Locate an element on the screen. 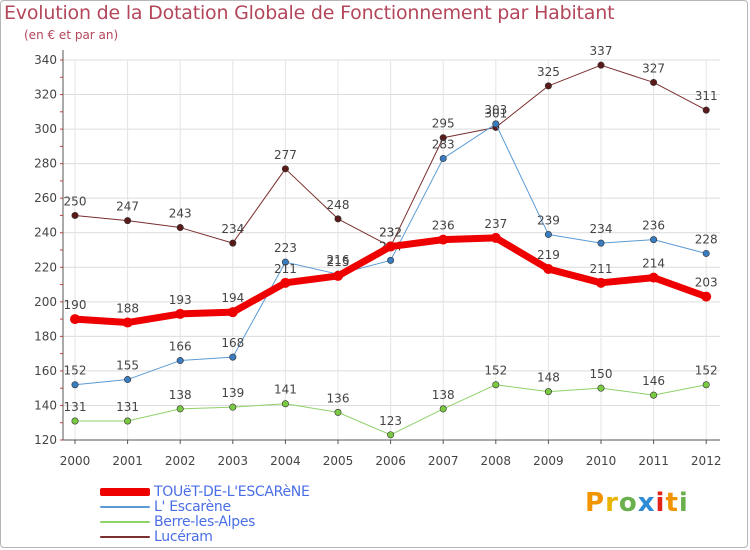 Image resolution: width=750 pixels, height=550 pixels. data-label: 141 is located at coordinates (285, 390).